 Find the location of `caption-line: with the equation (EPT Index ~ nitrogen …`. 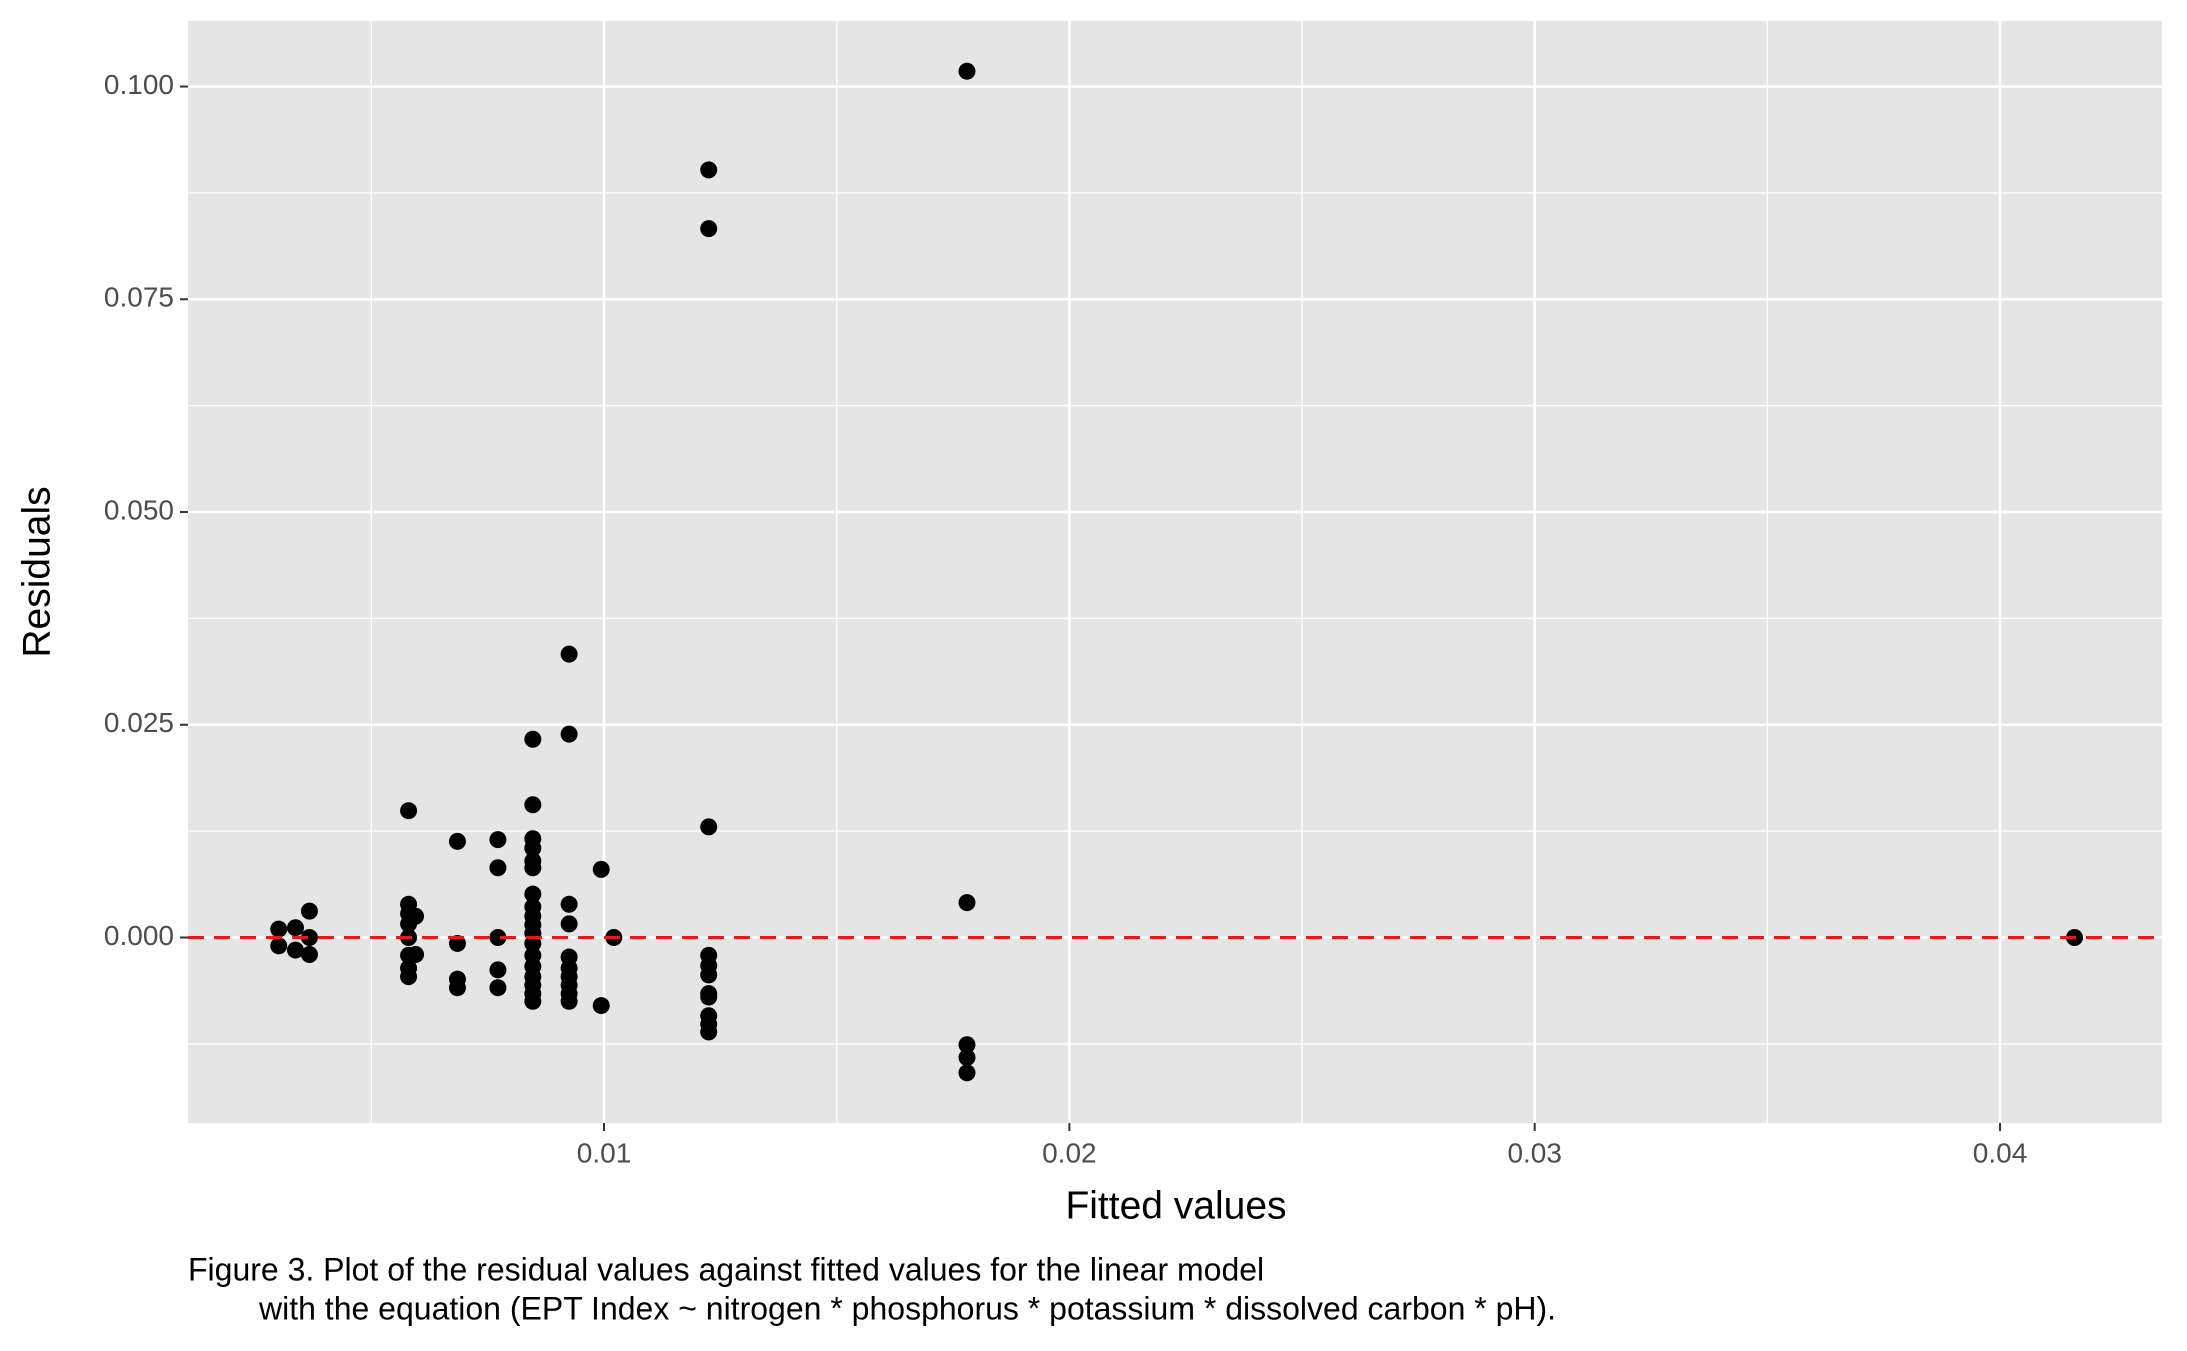

caption-line: with the equation (EPT Index ~ nitrogen … is located at coordinates (907, 1308).